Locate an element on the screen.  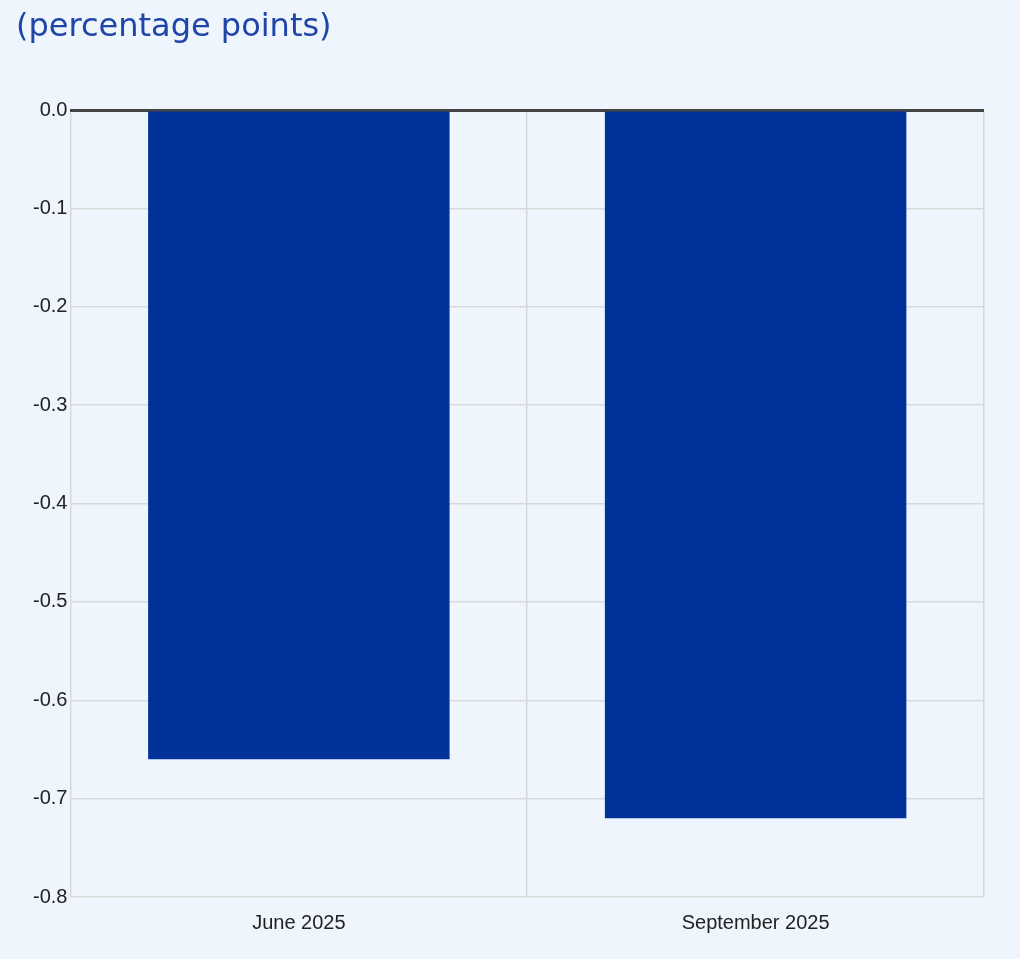
y-tick-label: -0.7 is located at coordinates (50, 797).